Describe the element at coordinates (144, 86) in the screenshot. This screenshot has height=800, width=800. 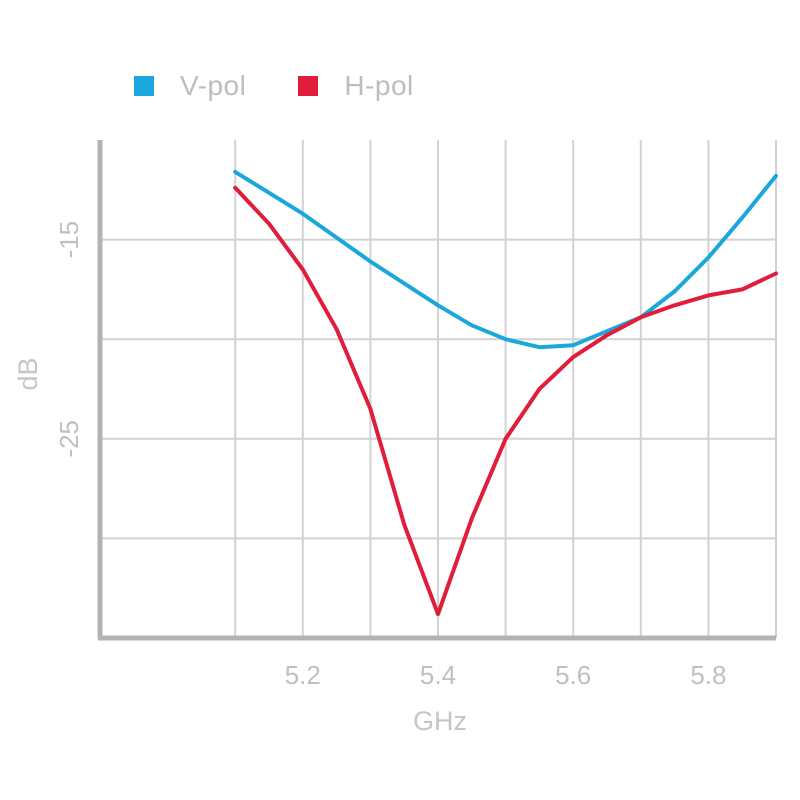
I see `legend-swatch-v-pol` at that location.